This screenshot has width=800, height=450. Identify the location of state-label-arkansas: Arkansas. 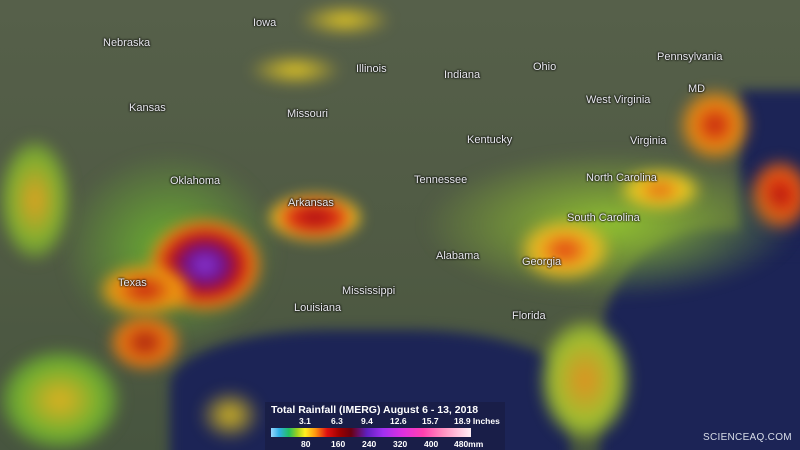
(311, 203).